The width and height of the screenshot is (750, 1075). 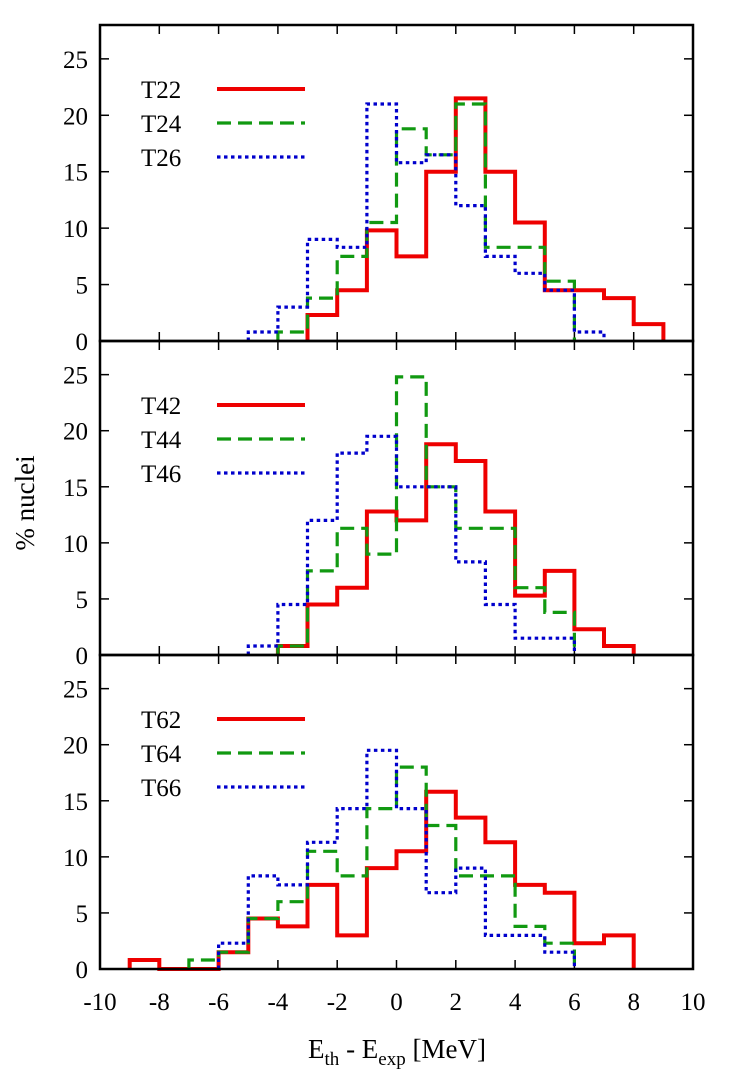 I want to click on series-T22-histogram, so click(x=485, y=218).